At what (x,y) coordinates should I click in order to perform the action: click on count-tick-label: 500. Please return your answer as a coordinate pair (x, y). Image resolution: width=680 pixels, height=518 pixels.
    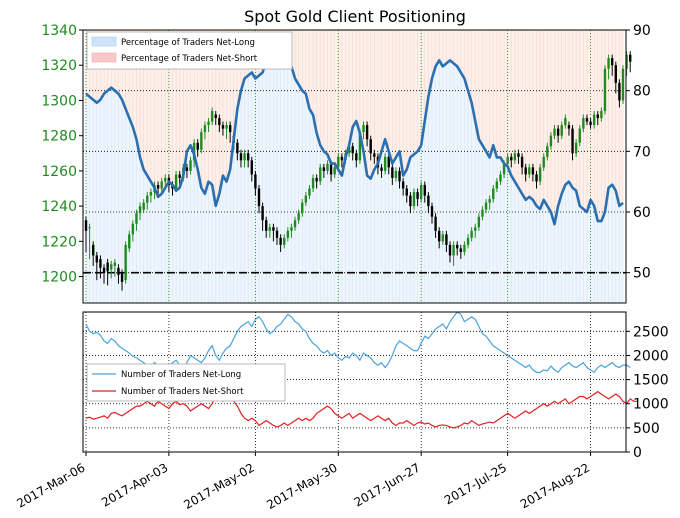
    Looking at the image, I should click on (646, 429).